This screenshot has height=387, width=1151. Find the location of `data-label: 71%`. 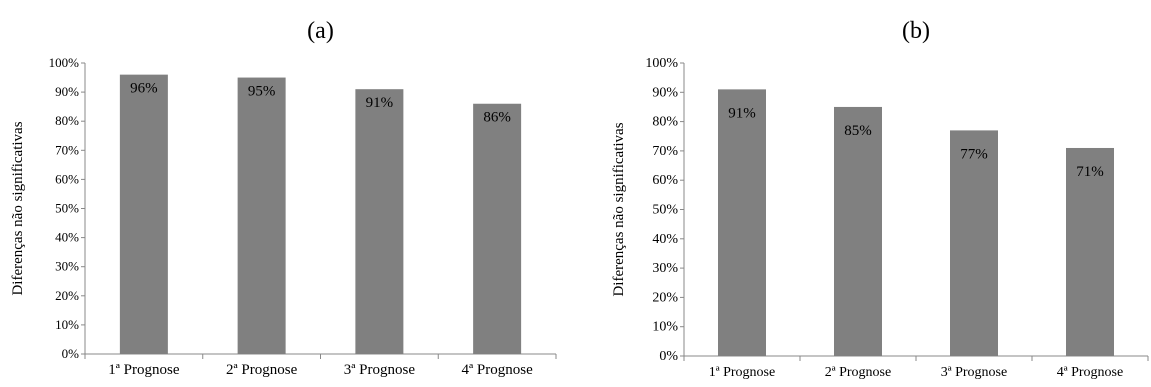

data-label: 71% is located at coordinates (1090, 172).